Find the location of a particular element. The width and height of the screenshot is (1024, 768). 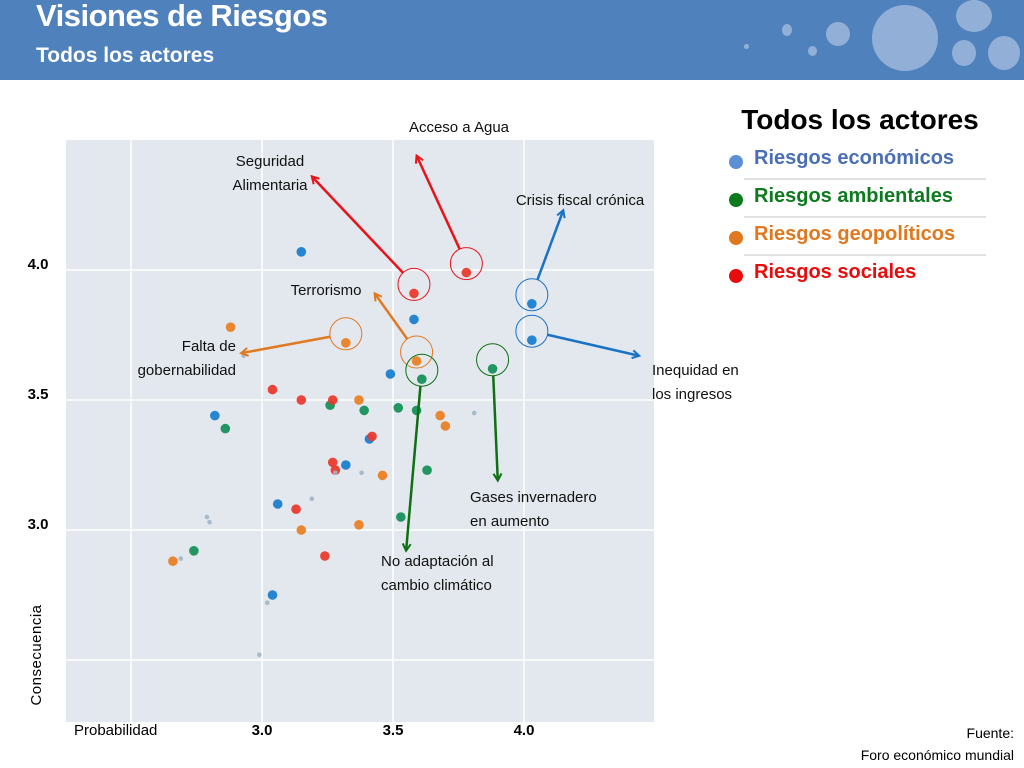

legend-label: Riesgos sociales is located at coordinates (835, 272).